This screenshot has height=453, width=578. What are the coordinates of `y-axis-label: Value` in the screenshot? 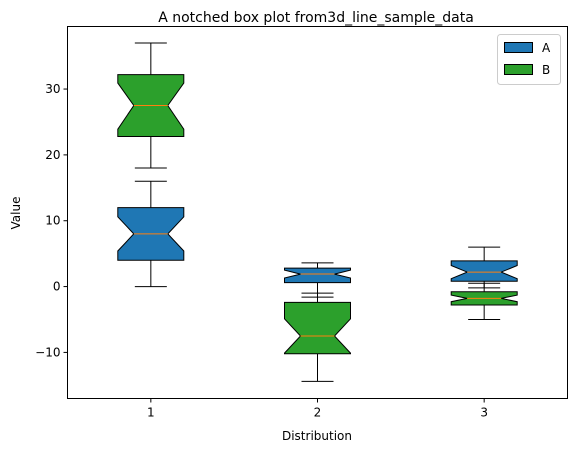 It's located at (16, 213).